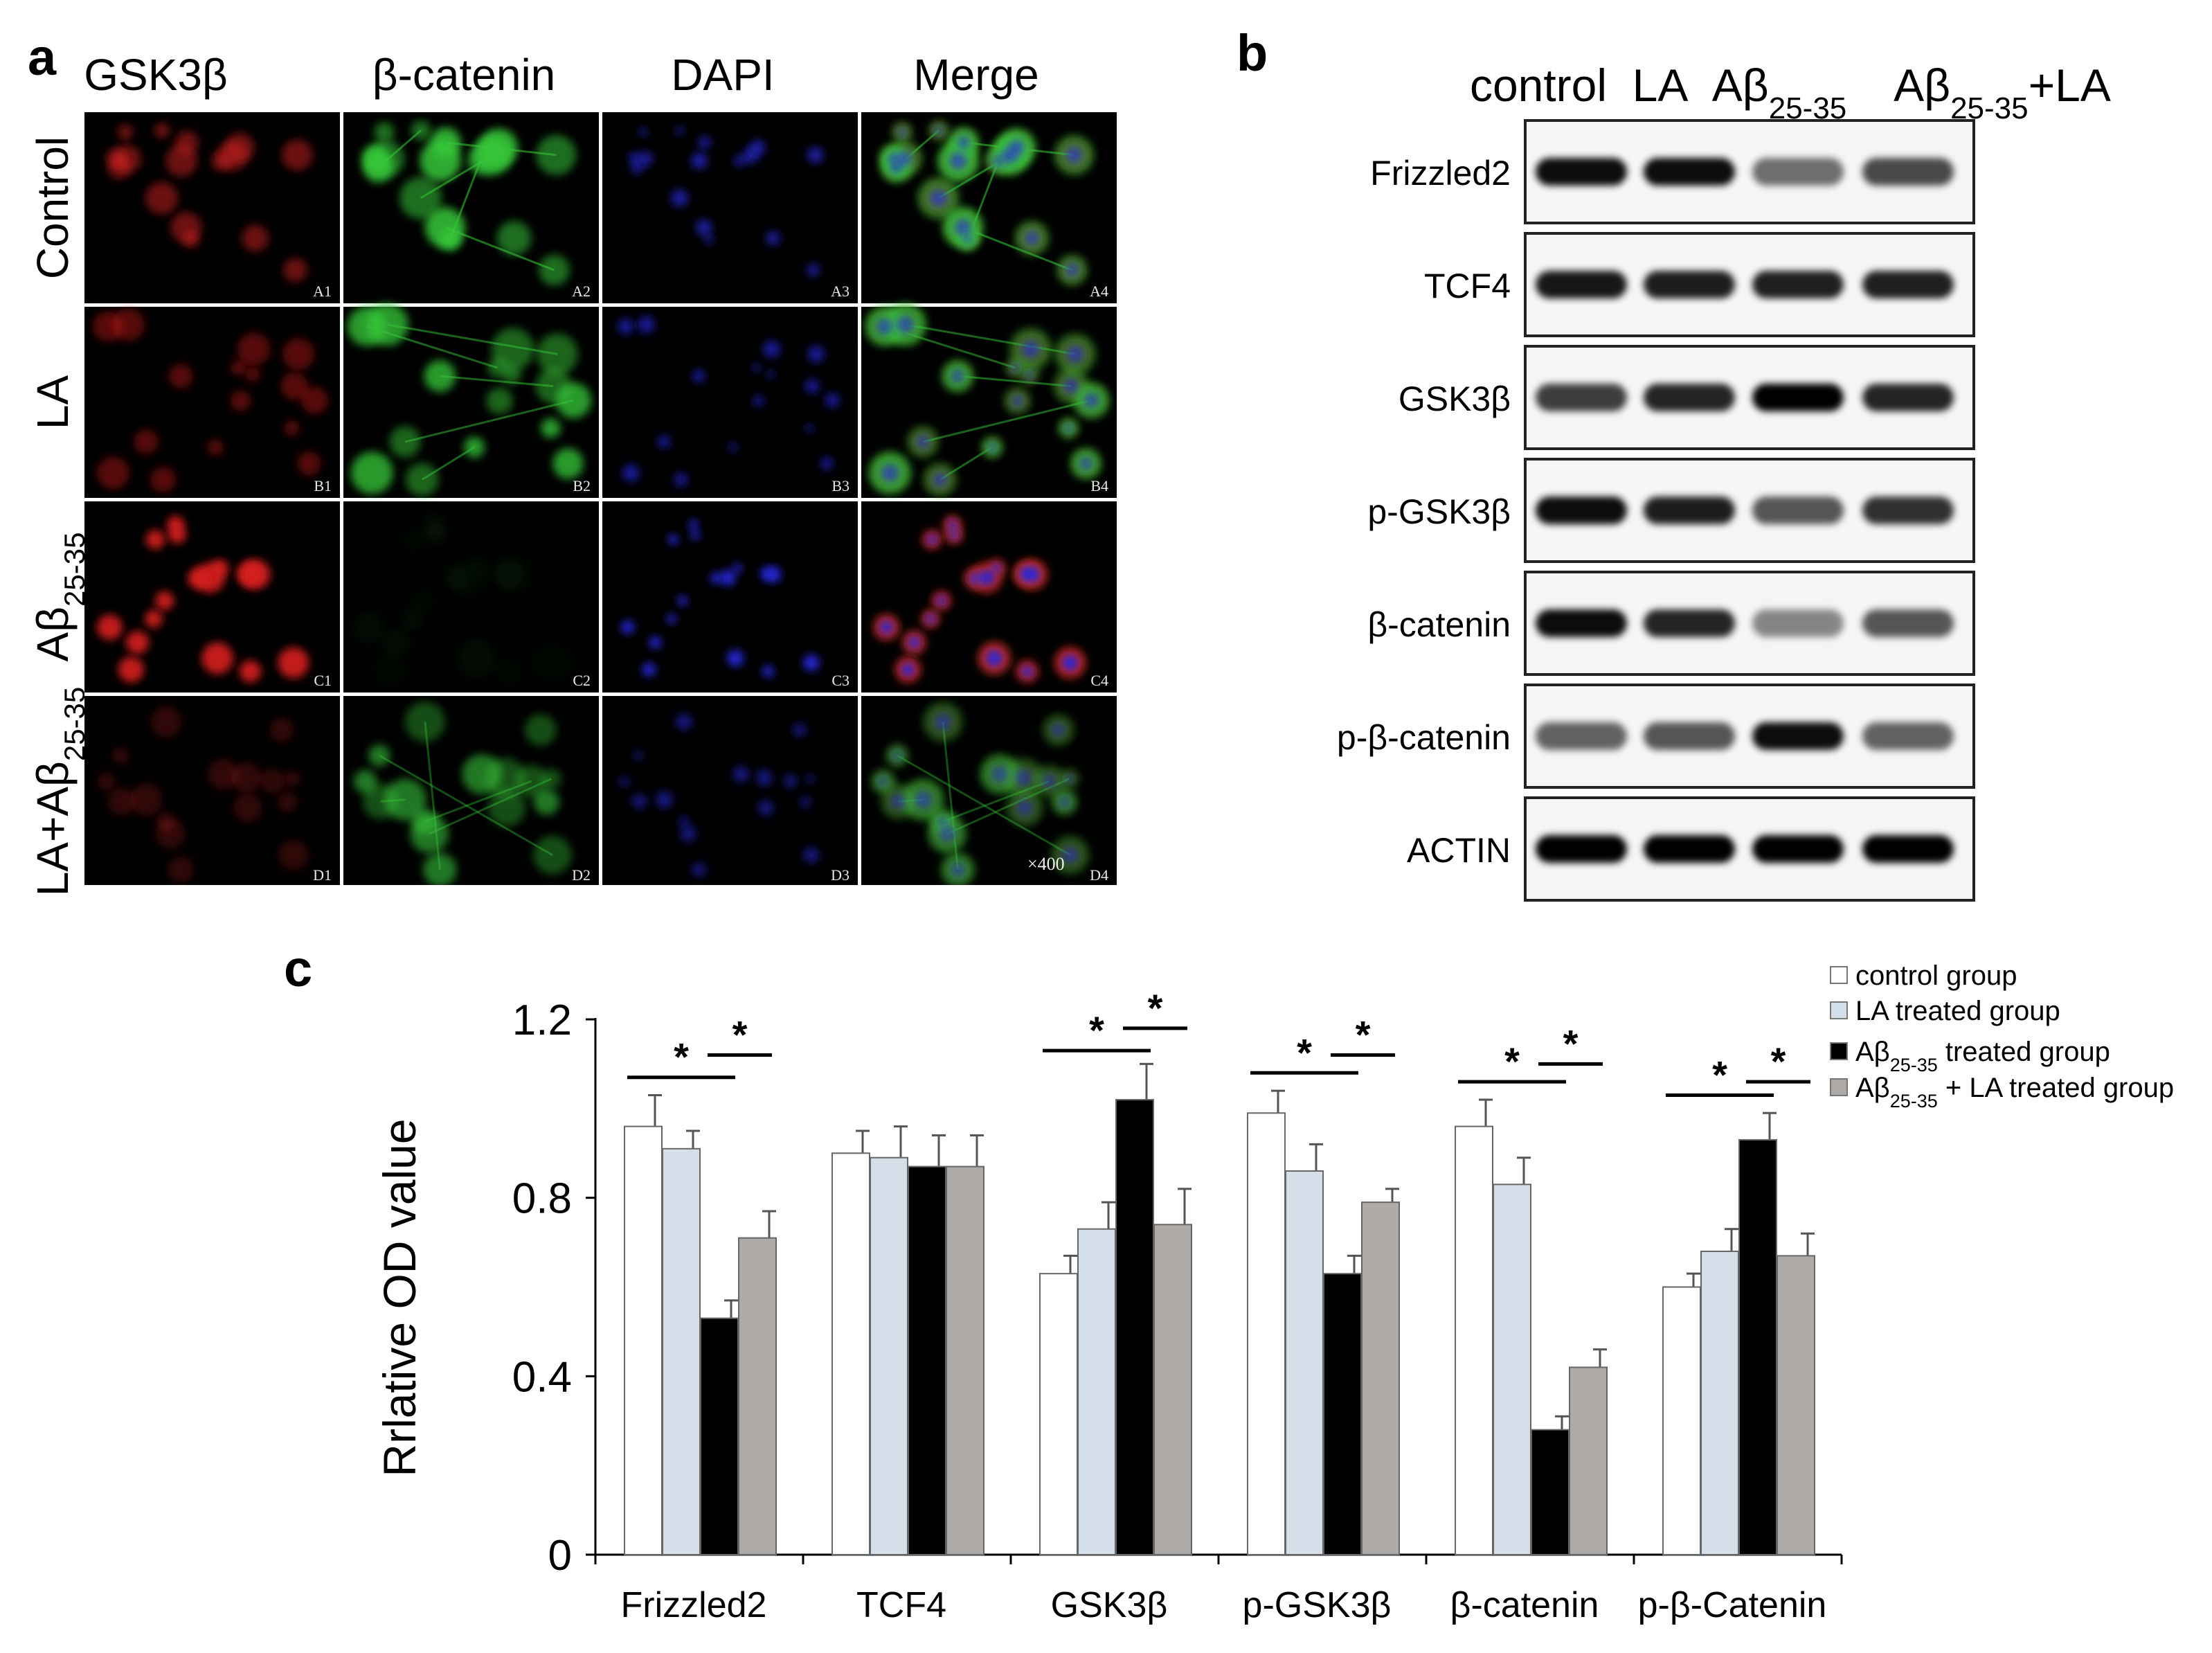  Describe the element at coordinates (1936, 975) in the screenshot. I see `legend-label-main: control group` at that location.